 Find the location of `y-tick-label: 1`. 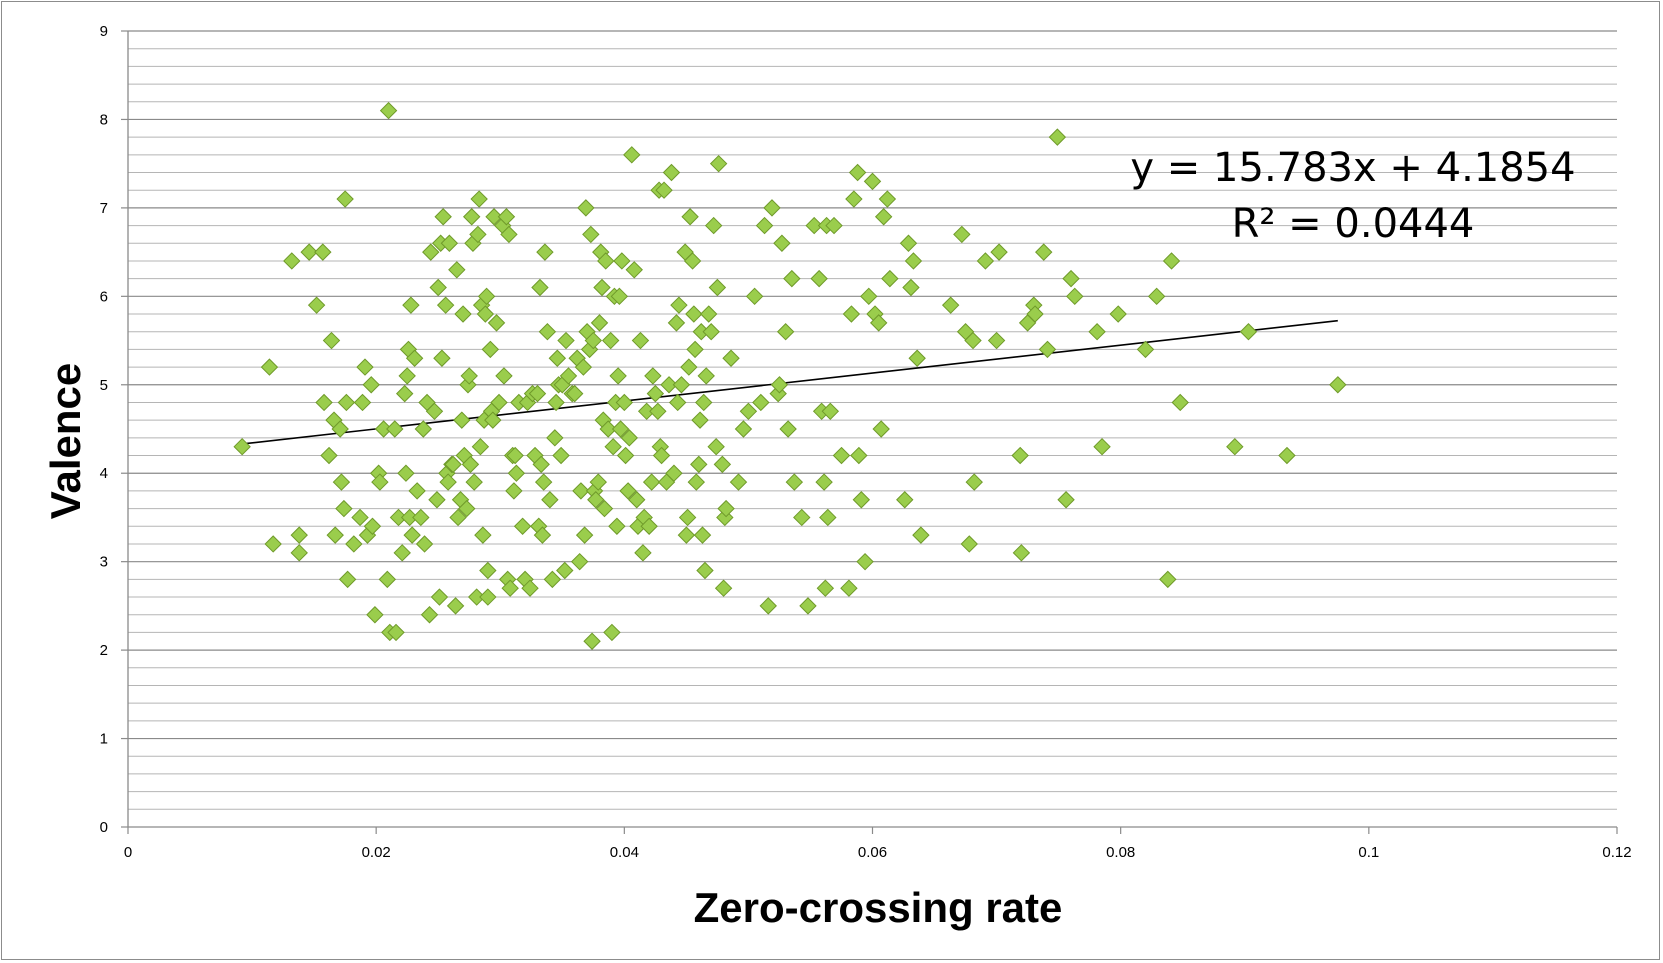

y-tick-label: 1 is located at coordinates (104, 739).